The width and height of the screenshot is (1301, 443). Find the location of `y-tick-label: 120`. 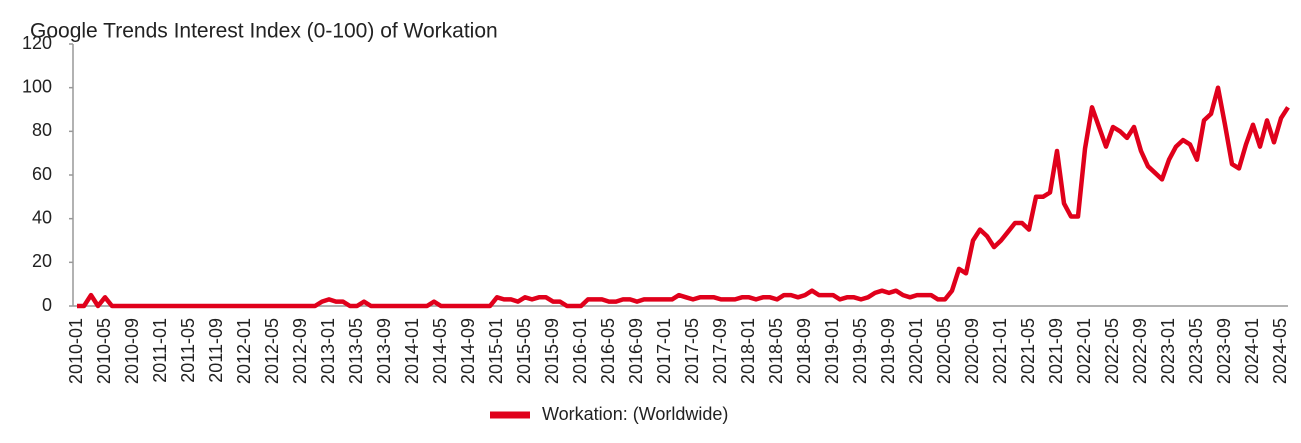

y-tick-label: 120 is located at coordinates (37, 43).